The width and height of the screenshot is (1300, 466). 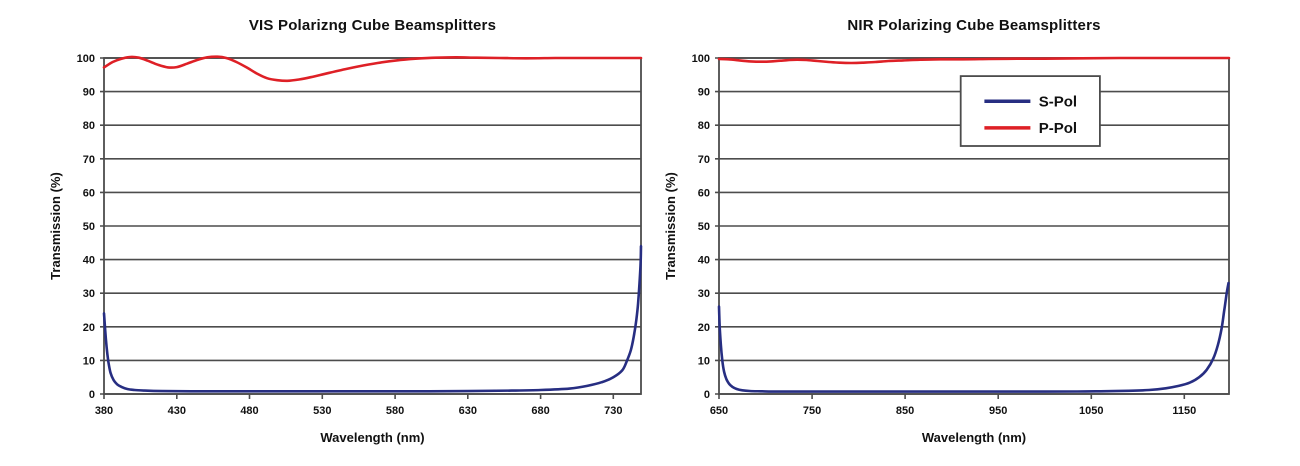 What do you see at coordinates (613, 411) in the screenshot?
I see `svg-text: 730` at bounding box center [613, 411].